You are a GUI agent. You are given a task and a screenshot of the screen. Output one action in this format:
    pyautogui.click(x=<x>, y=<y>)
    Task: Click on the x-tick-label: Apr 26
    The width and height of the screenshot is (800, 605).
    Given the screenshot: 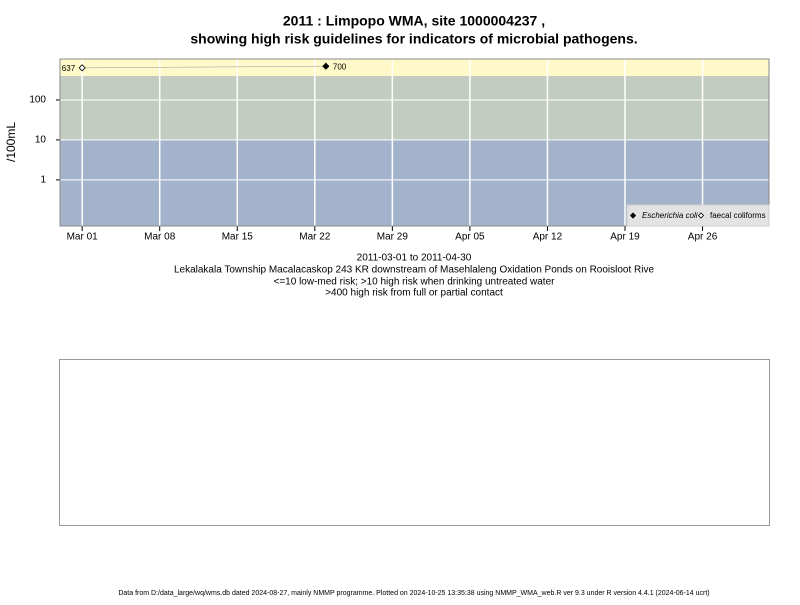 What is the action you would take?
    pyautogui.click(x=703, y=237)
    